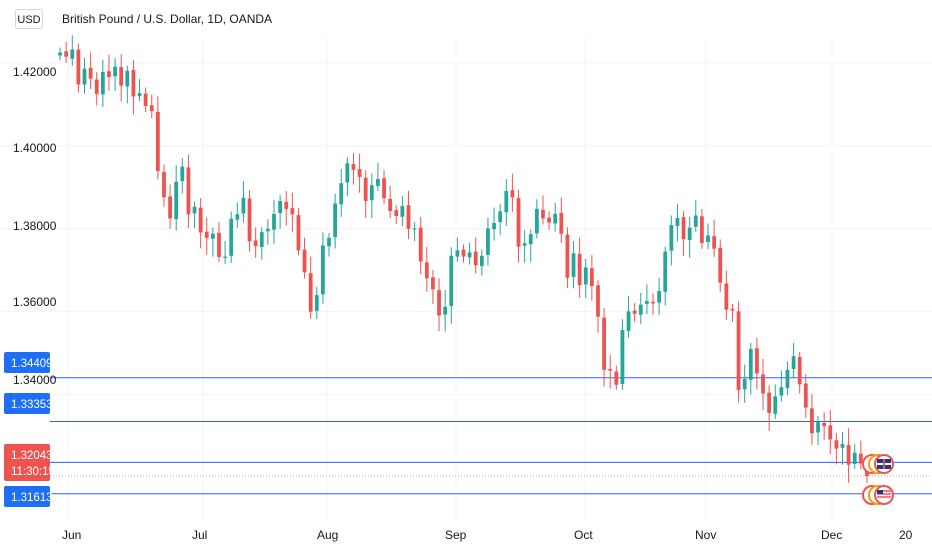  What do you see at coordinates (35, 72) in the screenshot?
I see `y-tick-label: 1.42000` at bounding box center [35, 72].